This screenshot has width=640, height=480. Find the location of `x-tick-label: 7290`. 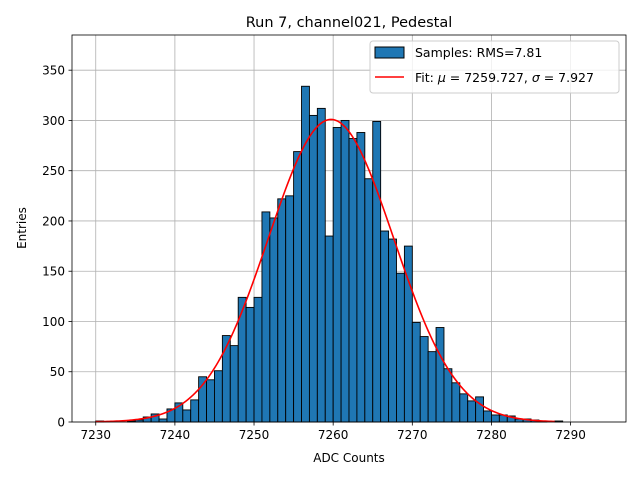

x-tick-label: 7290 is located at coordinates (570, 435).